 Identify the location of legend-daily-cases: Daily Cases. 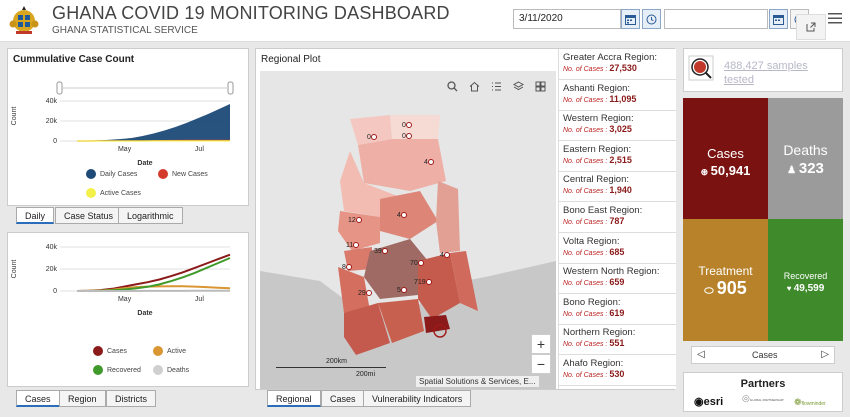
(111, 174).